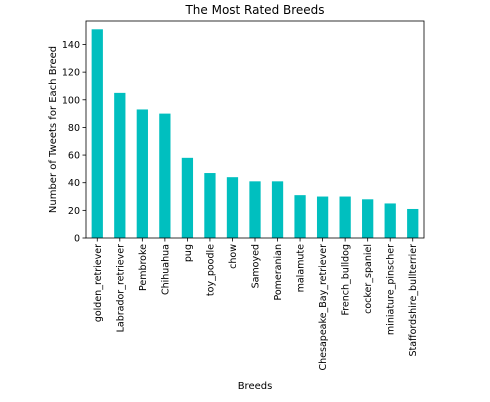 Image resolution: width=490 pixels, height=402 pixels. I want to click on x-tick-label: Pembroke, so click(143, 267).